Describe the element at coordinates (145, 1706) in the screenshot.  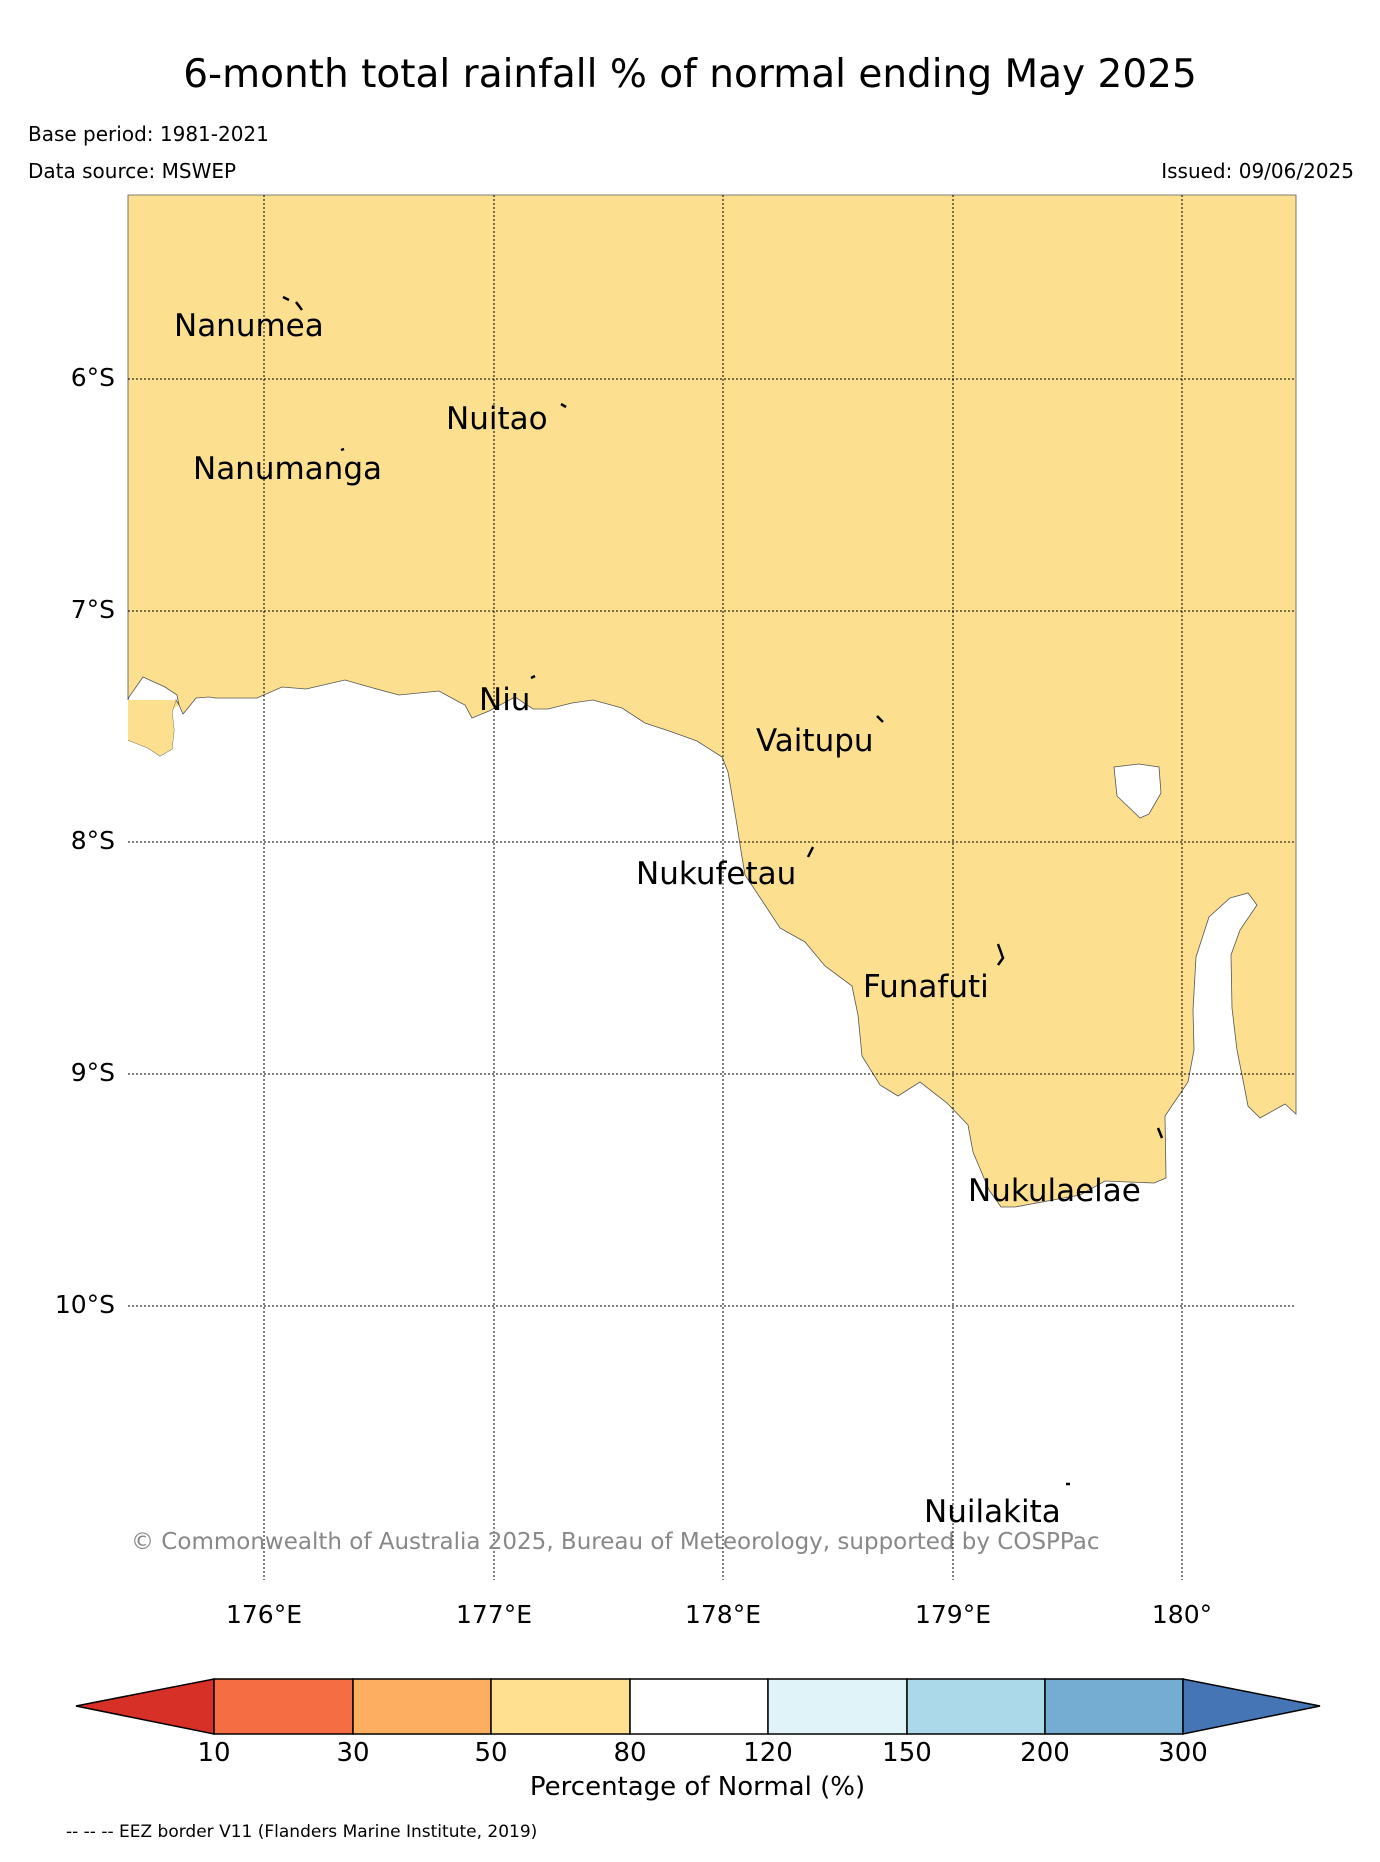
I see `colorbar-extend-low` at that location.